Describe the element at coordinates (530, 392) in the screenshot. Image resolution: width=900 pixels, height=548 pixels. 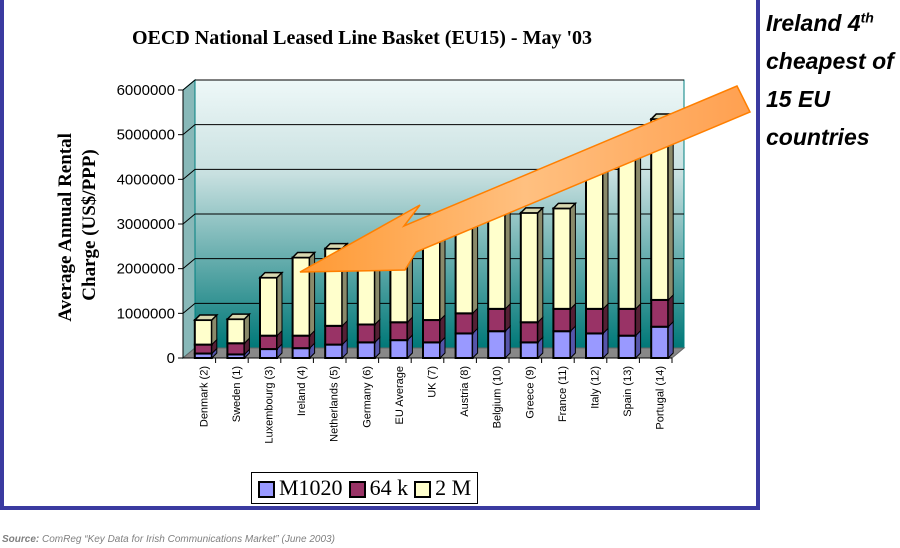
I see `x-tick-label: Greece (9)` at that location.